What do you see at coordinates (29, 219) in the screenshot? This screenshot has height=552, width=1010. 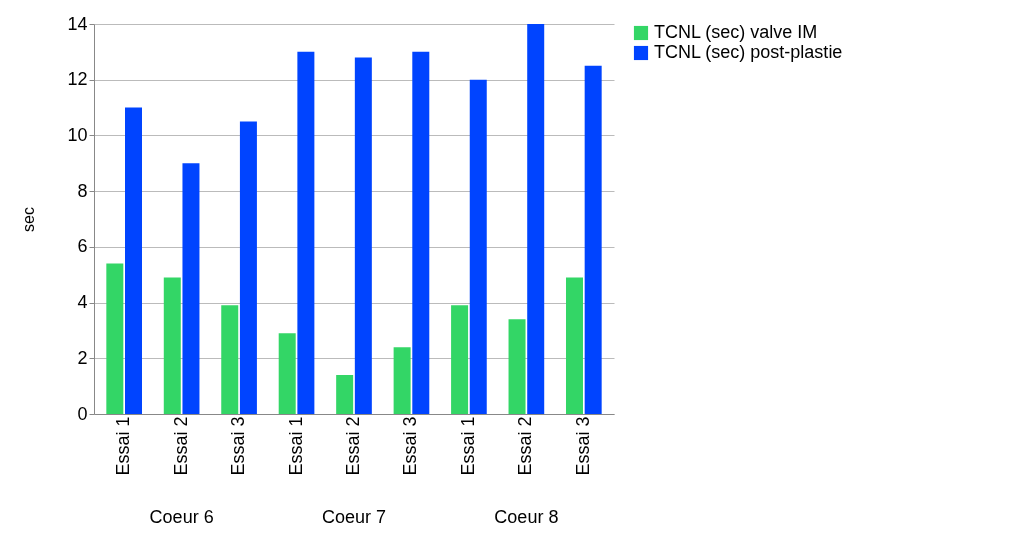 I see `y-axis-title: sec` at bounding box center [29, 219].